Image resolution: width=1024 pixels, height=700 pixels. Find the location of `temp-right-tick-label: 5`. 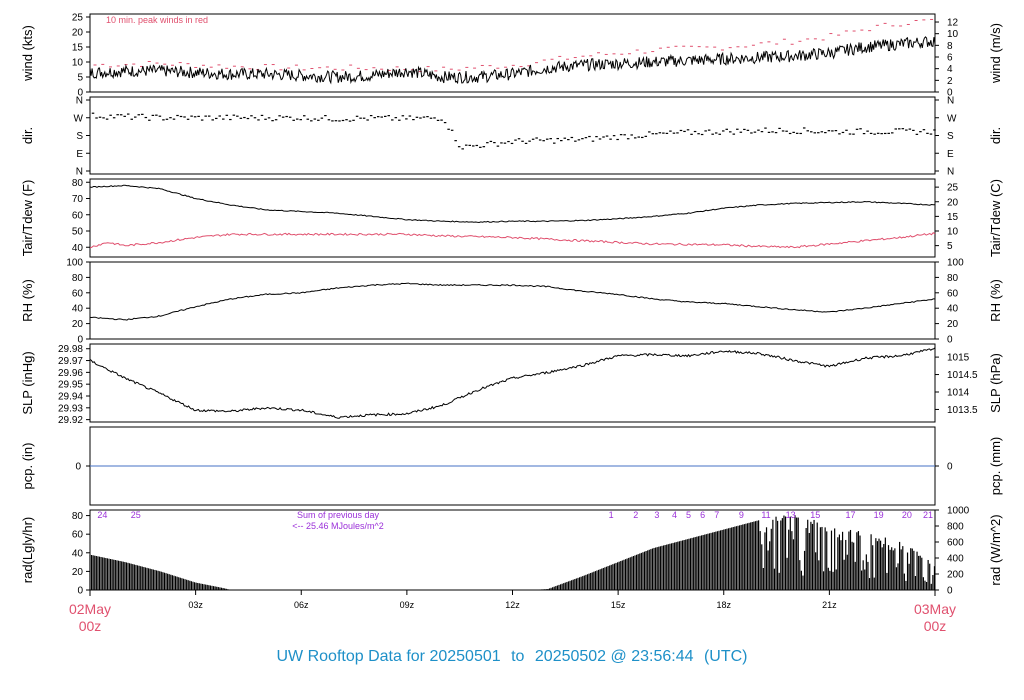

temp-right-tick-label: 5 is located at coordinates (950, 246).